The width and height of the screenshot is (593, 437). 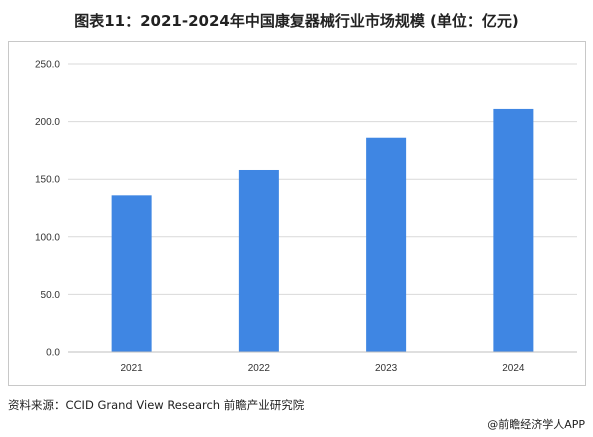 What do you see at coordinates (47, 237) in the screenshot?
I see `y-tick-label: 100.0` at bounding box center [47, 237].